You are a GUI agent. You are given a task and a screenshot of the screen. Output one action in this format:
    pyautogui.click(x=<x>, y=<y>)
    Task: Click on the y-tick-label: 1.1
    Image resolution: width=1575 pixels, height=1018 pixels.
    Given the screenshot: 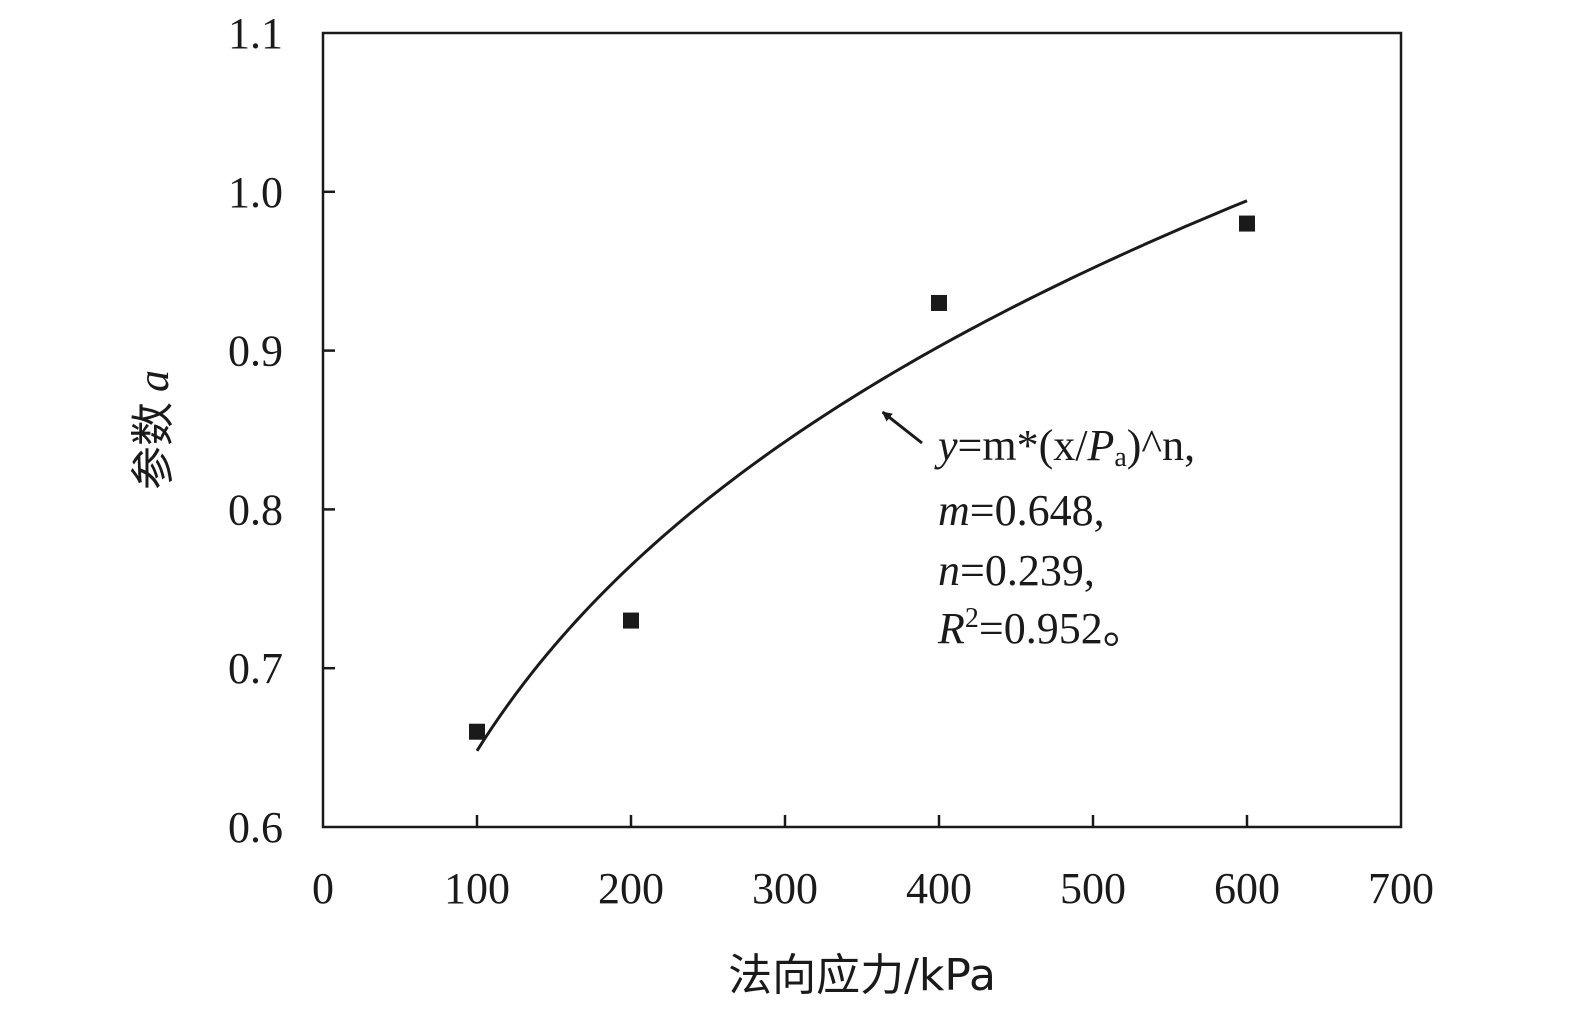 What is the action you would take?
    pyautogui.click(x=255, y=33)
    